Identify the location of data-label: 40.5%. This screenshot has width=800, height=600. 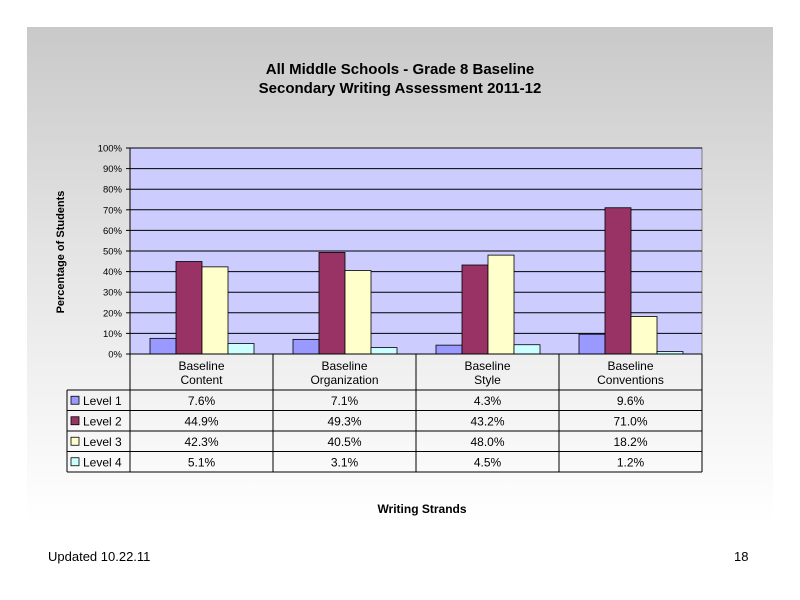
(344, 442).